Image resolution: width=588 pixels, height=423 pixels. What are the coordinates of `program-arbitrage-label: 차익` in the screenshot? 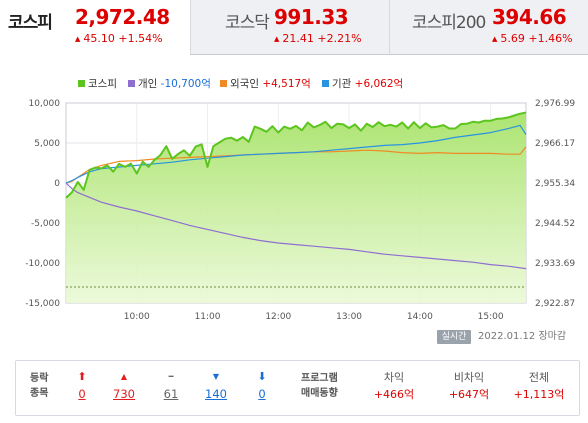 It's located at (394, 377).